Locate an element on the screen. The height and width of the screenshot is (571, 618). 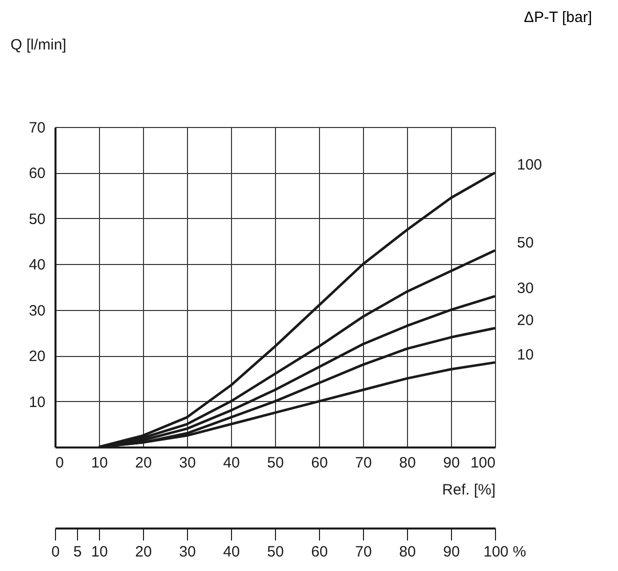
x2-tick-label: 60 is located at coordinates (319, 552).